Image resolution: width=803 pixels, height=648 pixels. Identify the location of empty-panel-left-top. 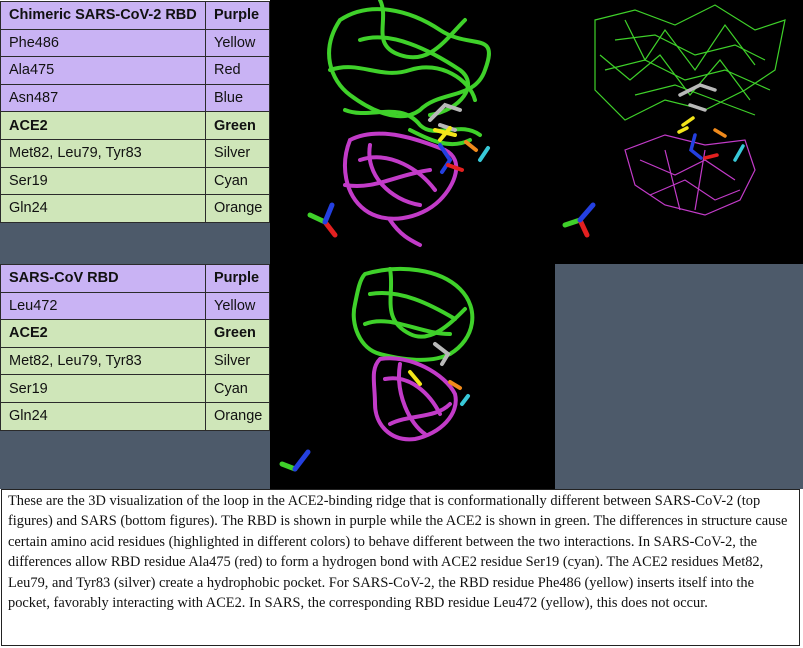
(135, 243).